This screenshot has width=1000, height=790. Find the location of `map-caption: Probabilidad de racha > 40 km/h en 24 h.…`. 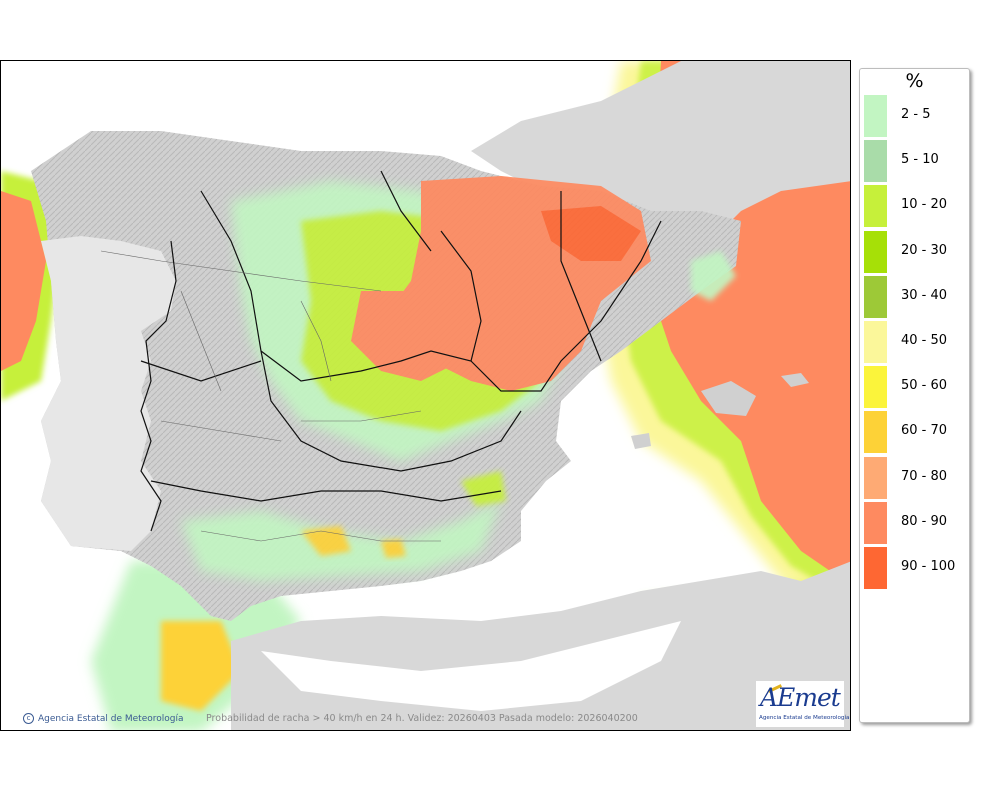

map-caption: Probabilidad de racha > 40 km/h en 24 h.… is located at coordinates (422, 718).